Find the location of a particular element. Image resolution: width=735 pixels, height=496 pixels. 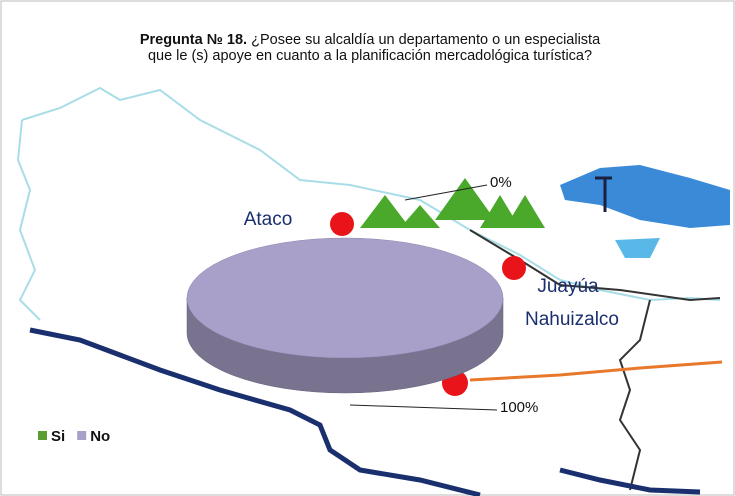

pie is located at coordinates (345, 315).